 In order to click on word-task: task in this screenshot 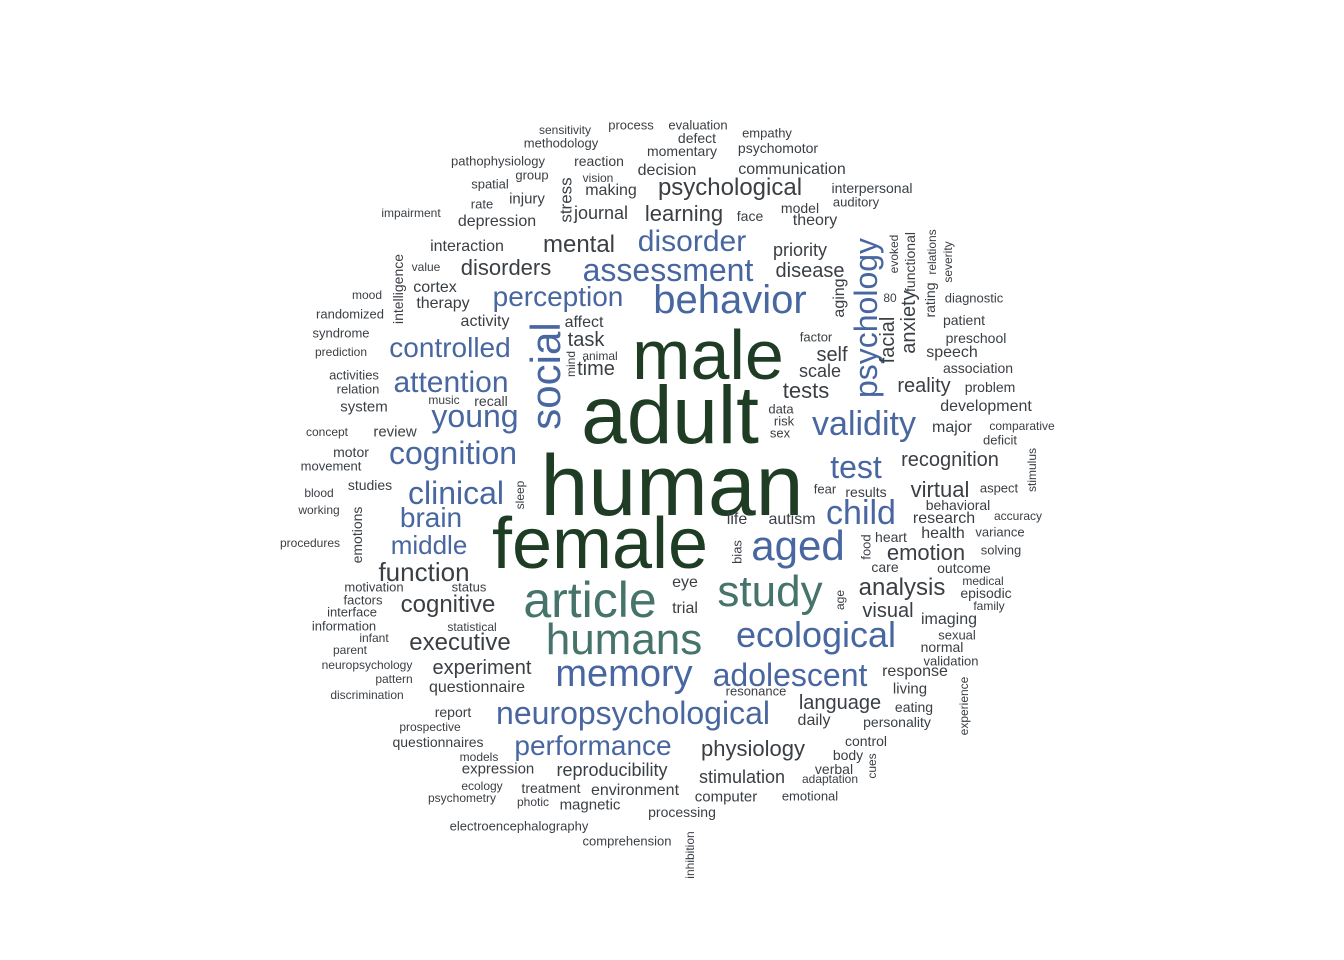, I will do `click(586, 340)`.